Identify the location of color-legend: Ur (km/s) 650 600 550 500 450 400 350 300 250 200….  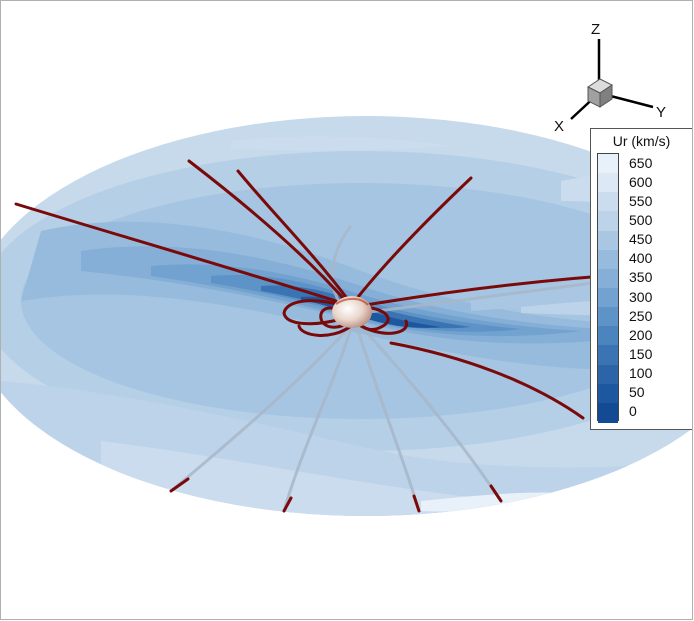
(641, 279).